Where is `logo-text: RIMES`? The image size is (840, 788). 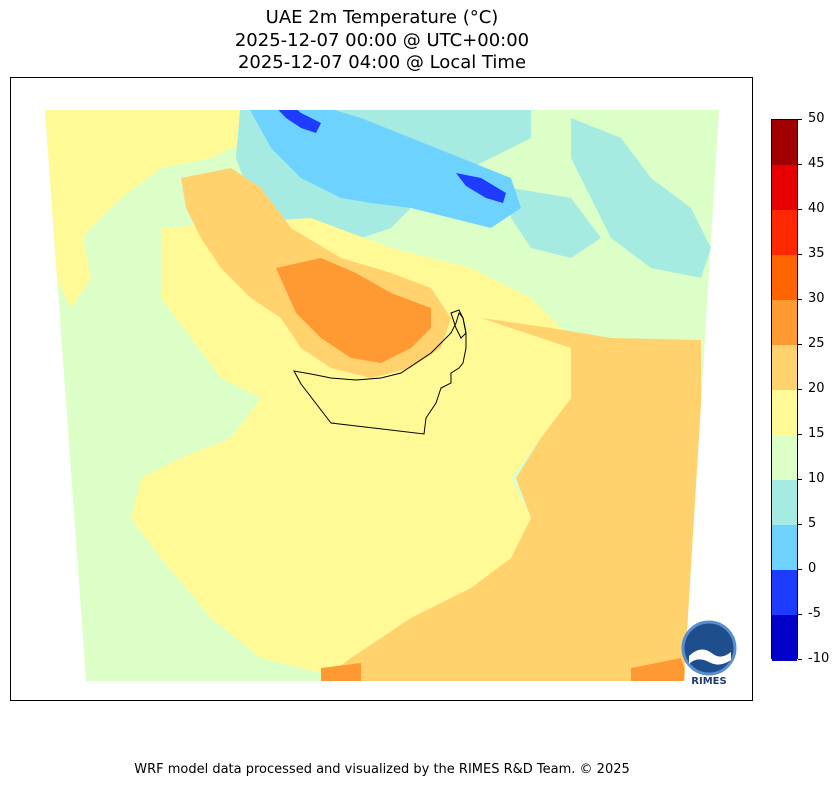
logo-text: RIMES is located at coordinates (708, 681).